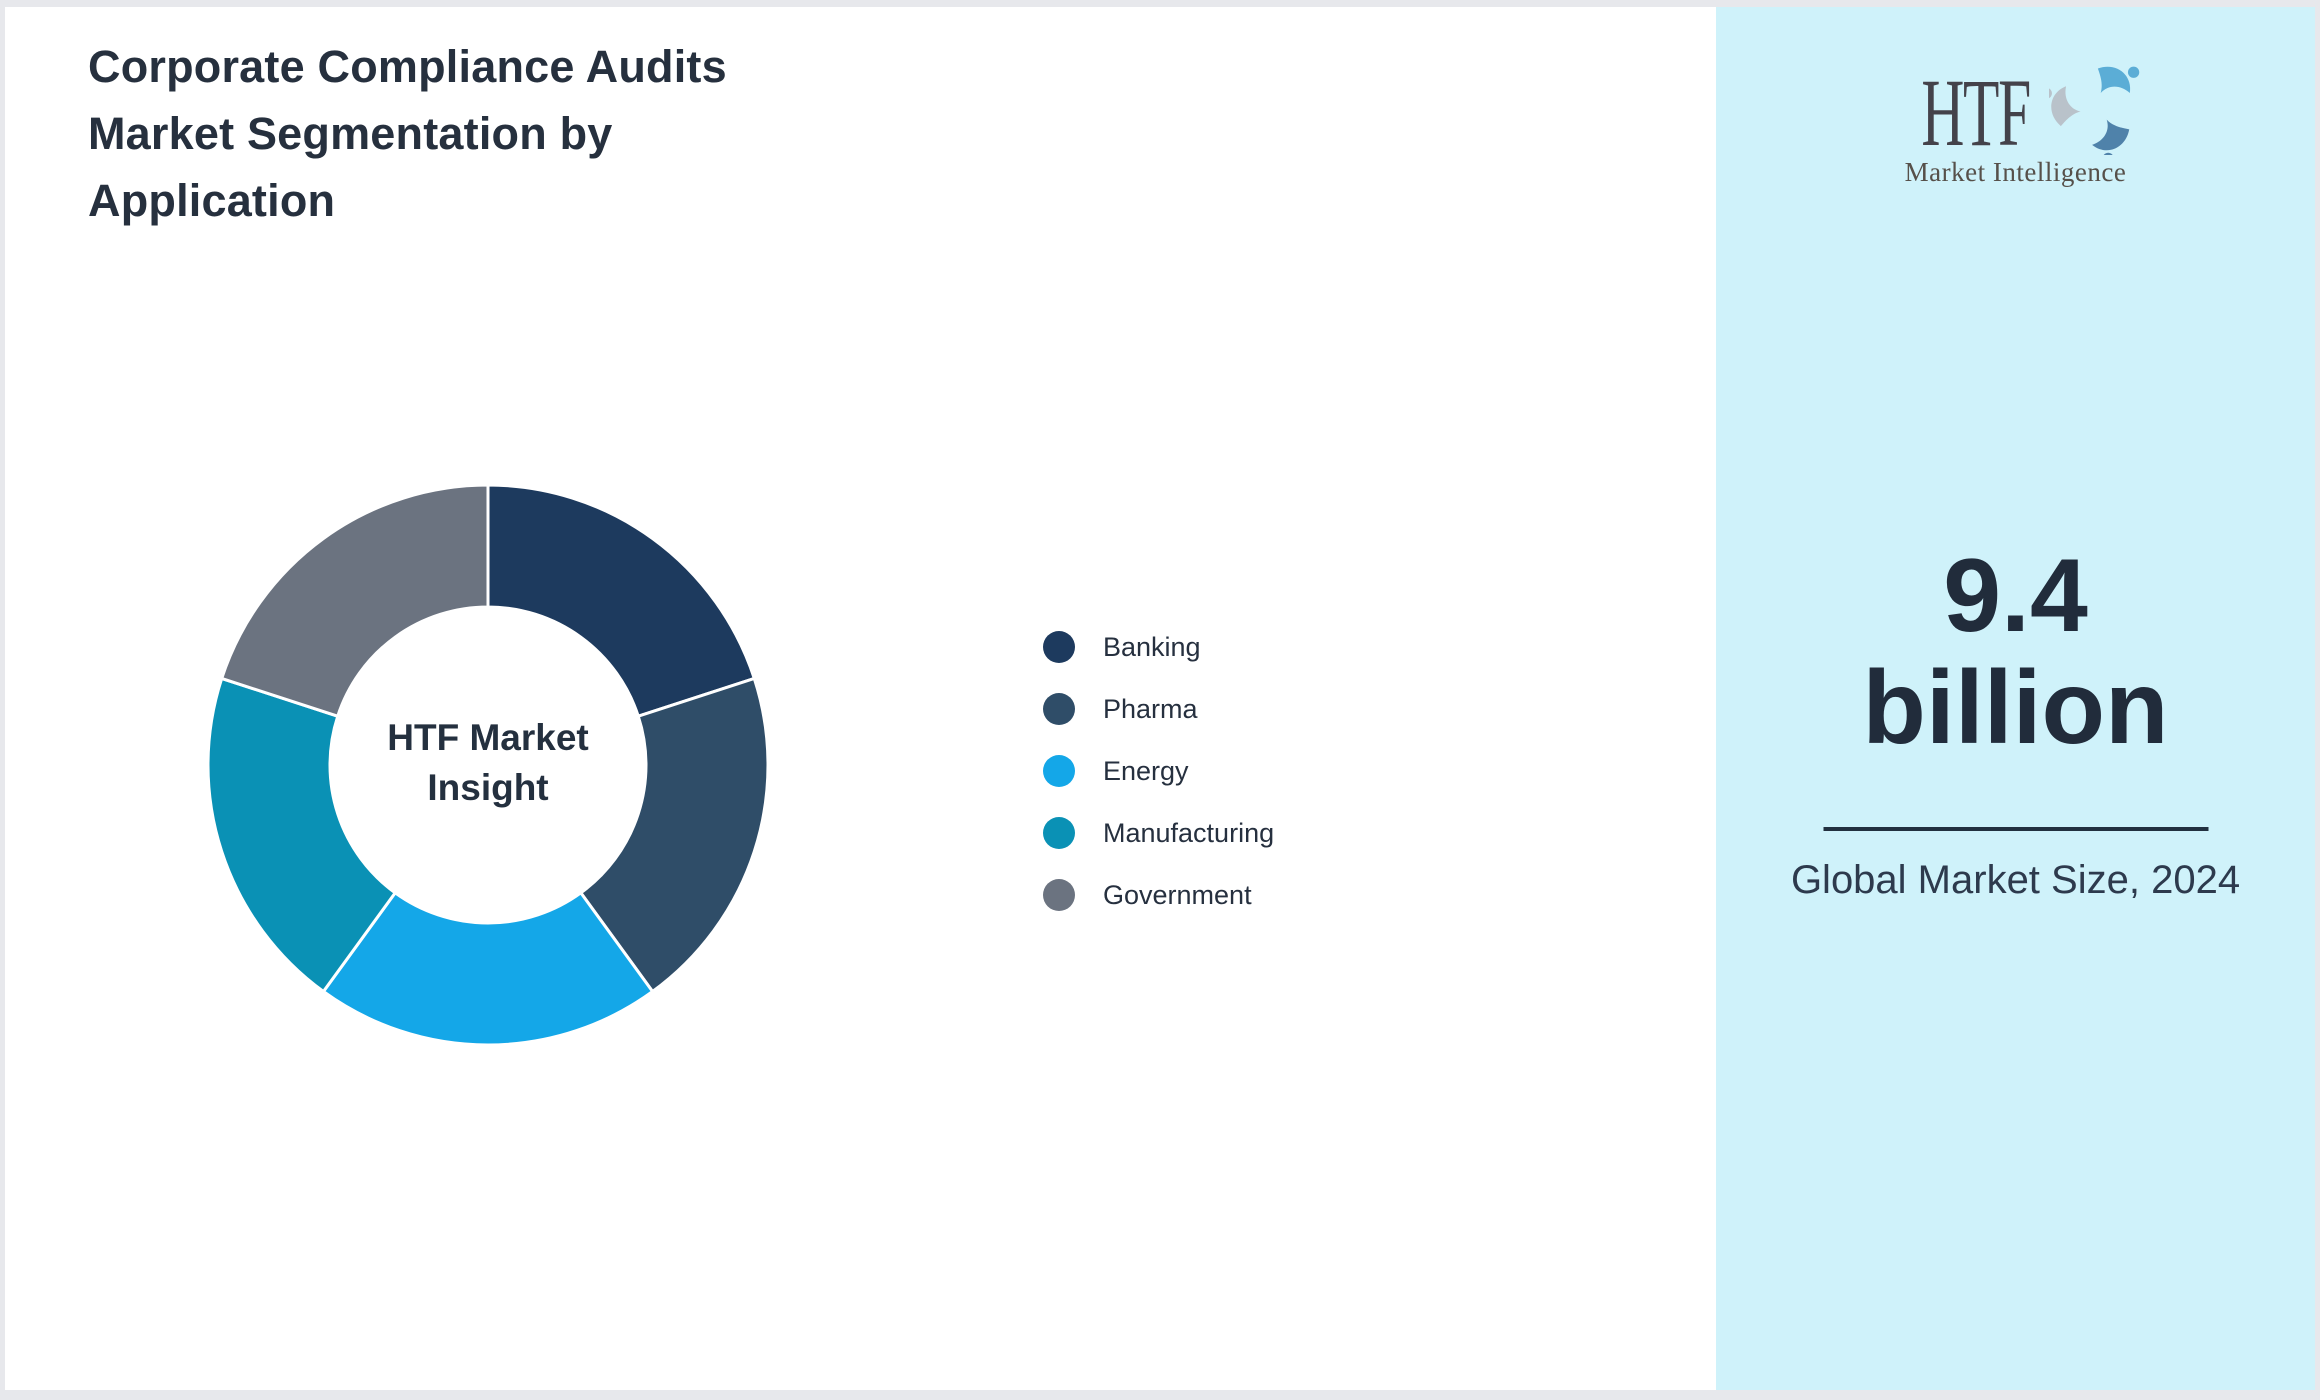 Image resolution: width=2320 pixels, height=1400 pixels. I want to click on market-size-value: 9.4 billion, so click(2015, 652).